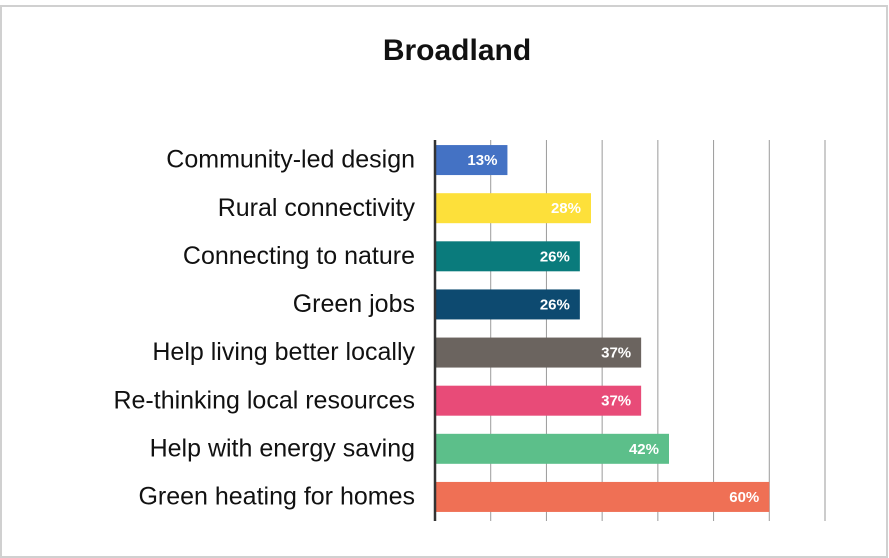 This screenshot has height=558, width=889. I want to click on value-label: 42%, so click(644, 449).